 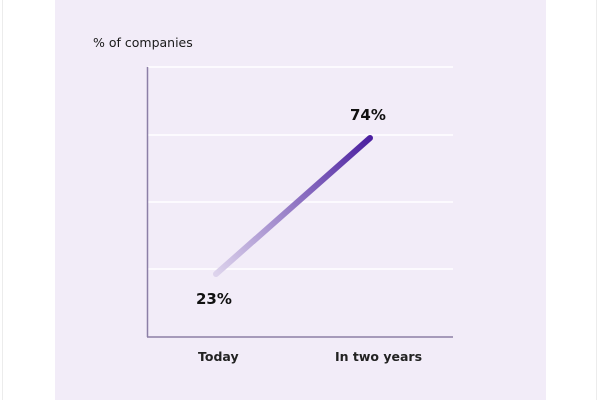 I want to click on x-label-two-years: In two years, so click(x=379, y=356).